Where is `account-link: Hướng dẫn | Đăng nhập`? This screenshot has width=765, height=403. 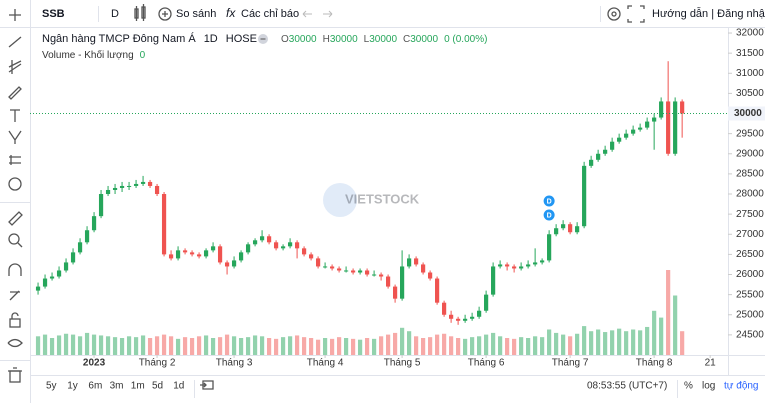
account-link: Hướng dẫn | Đăng nhập is located at coordinates (708, 13).